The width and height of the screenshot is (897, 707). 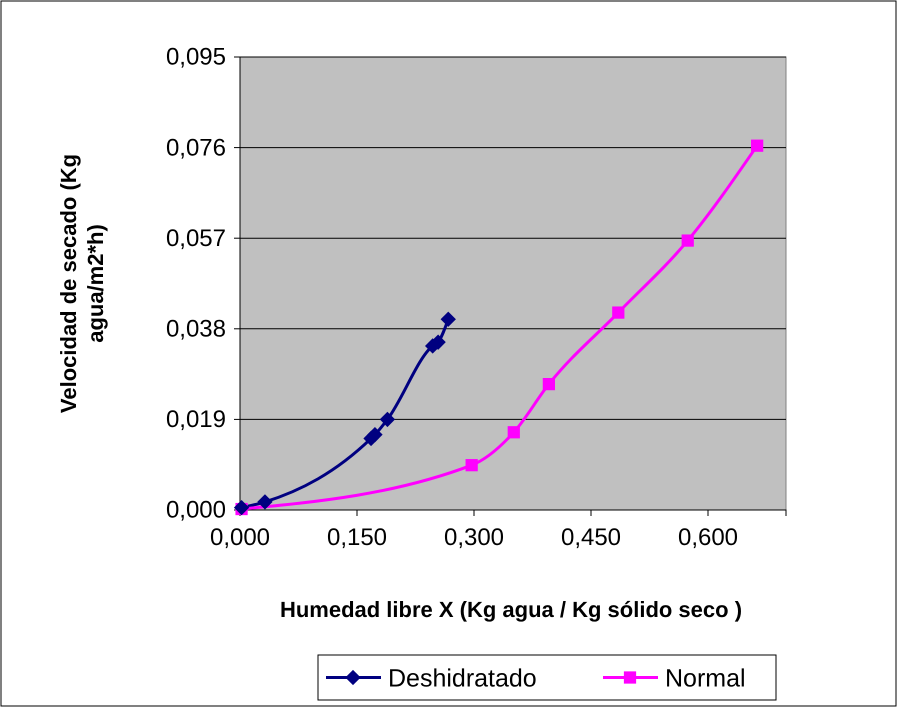 I want to click on y-tick-label: 0,000, so click(x=196, y=510).